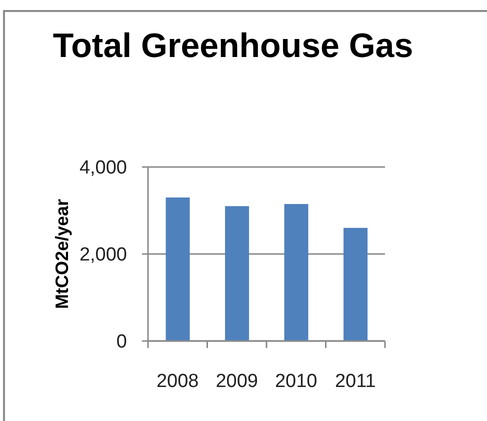 This screenshot has width=487, height=421. Describe the element at coordinates (62, 254) in the screenshot. I see `y-axis-title: MtCO2e/year` at that location.